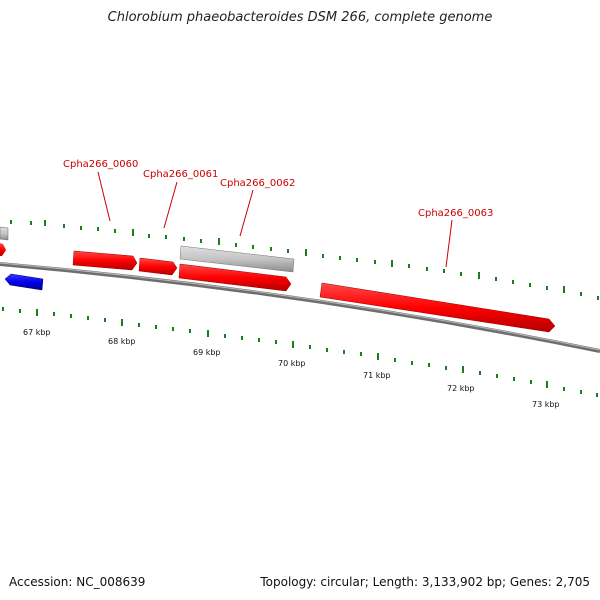  I want to click on accession-text: Accession: NC_008639, so click(77, 582).